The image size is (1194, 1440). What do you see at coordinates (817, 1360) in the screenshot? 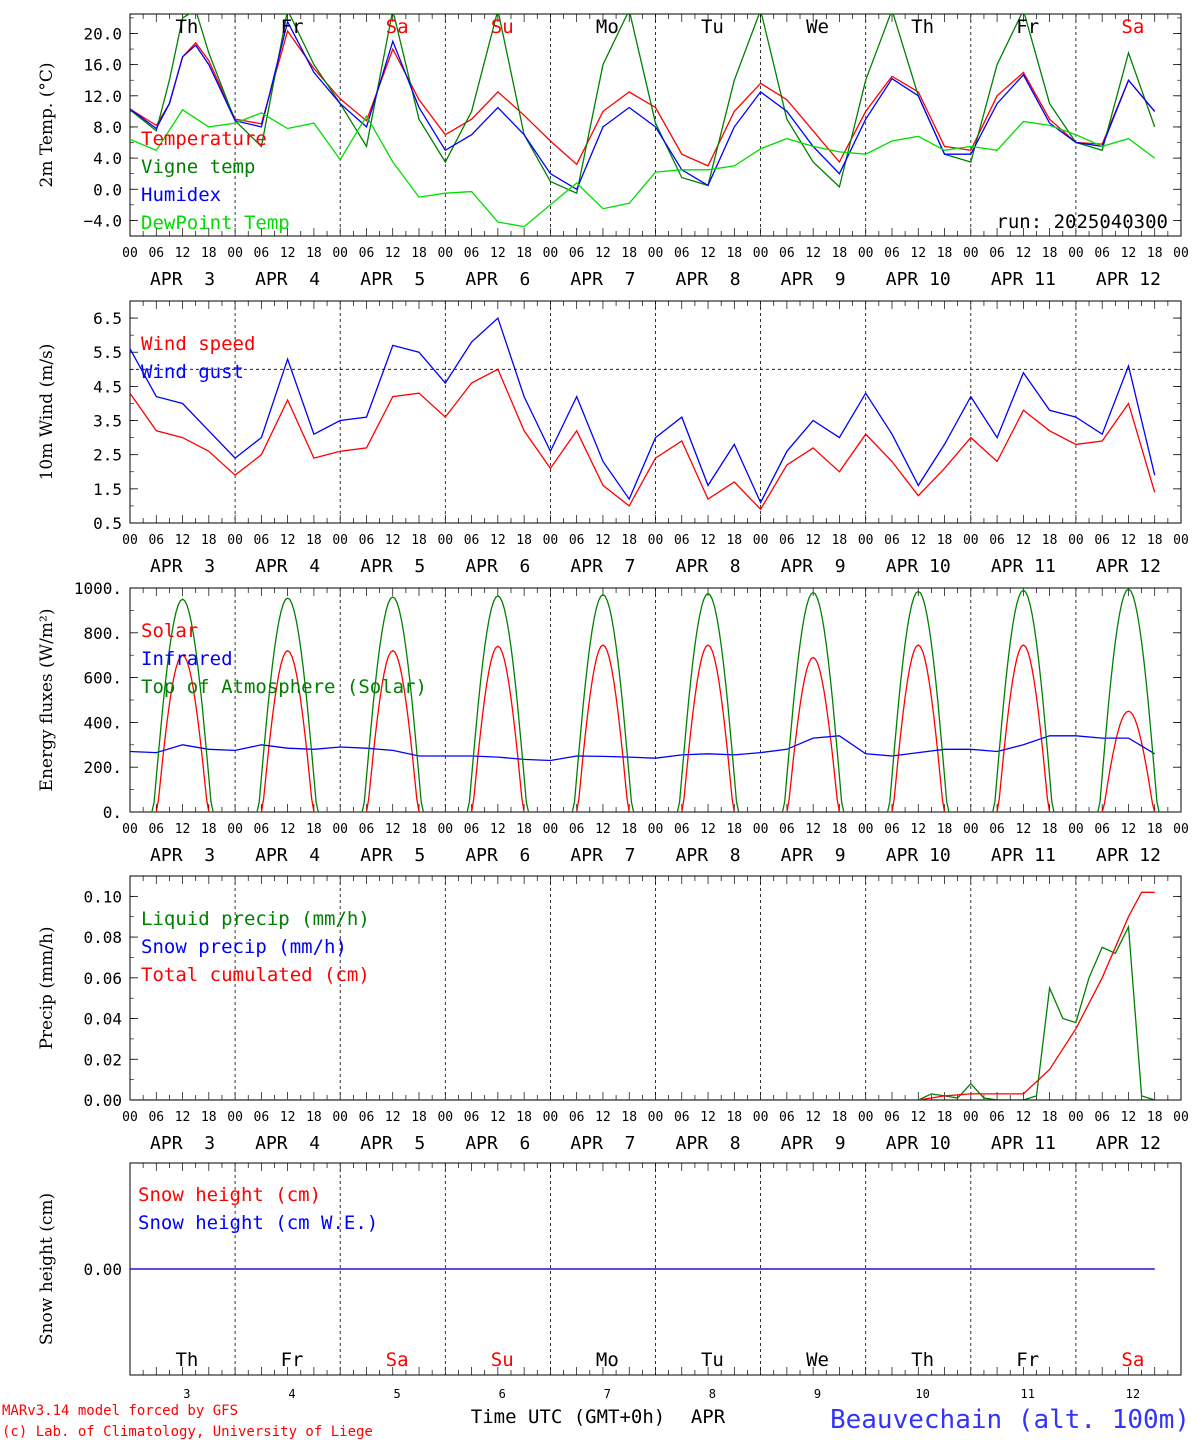
I see `day-name-bottom: We` at bounding box center [817, 1360].